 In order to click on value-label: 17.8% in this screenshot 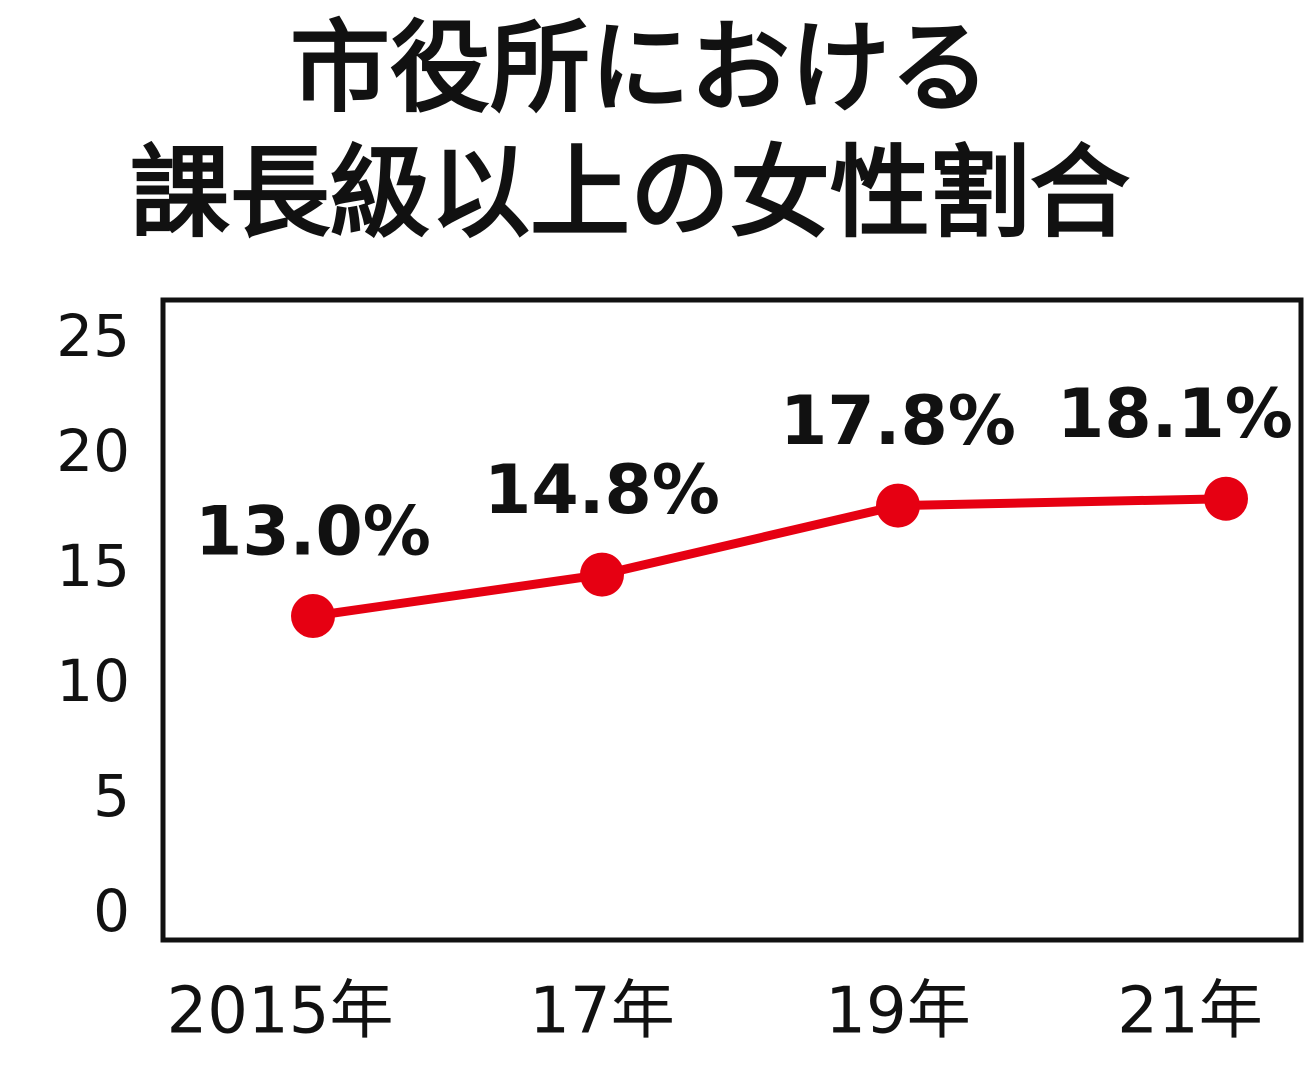, I will do `click(898, 421)`.